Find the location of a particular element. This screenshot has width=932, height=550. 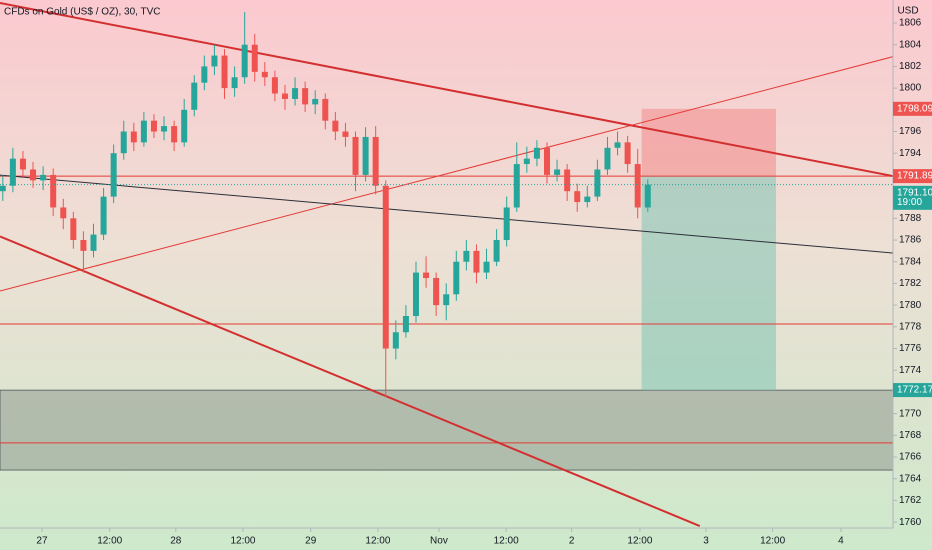

currency-label: USD is located at coordinates (907, 11).